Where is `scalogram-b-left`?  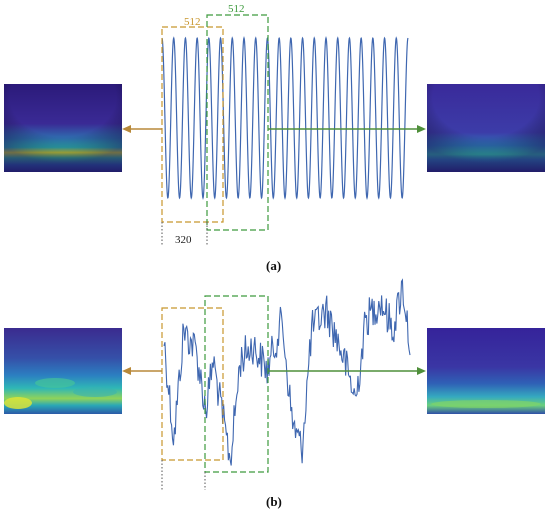 scalogram-b-left is located at coordinates (63, 371).